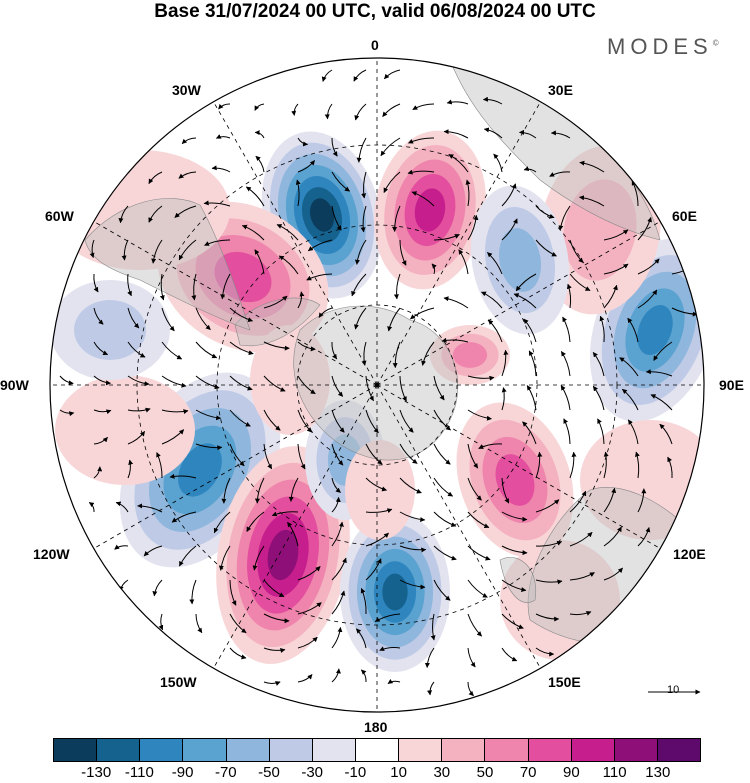 This screenshot has width=750, height=783. Describe the element at coordinates (59, 216) in the screenshot. I see `lon-label-60w: 60W` at that location.